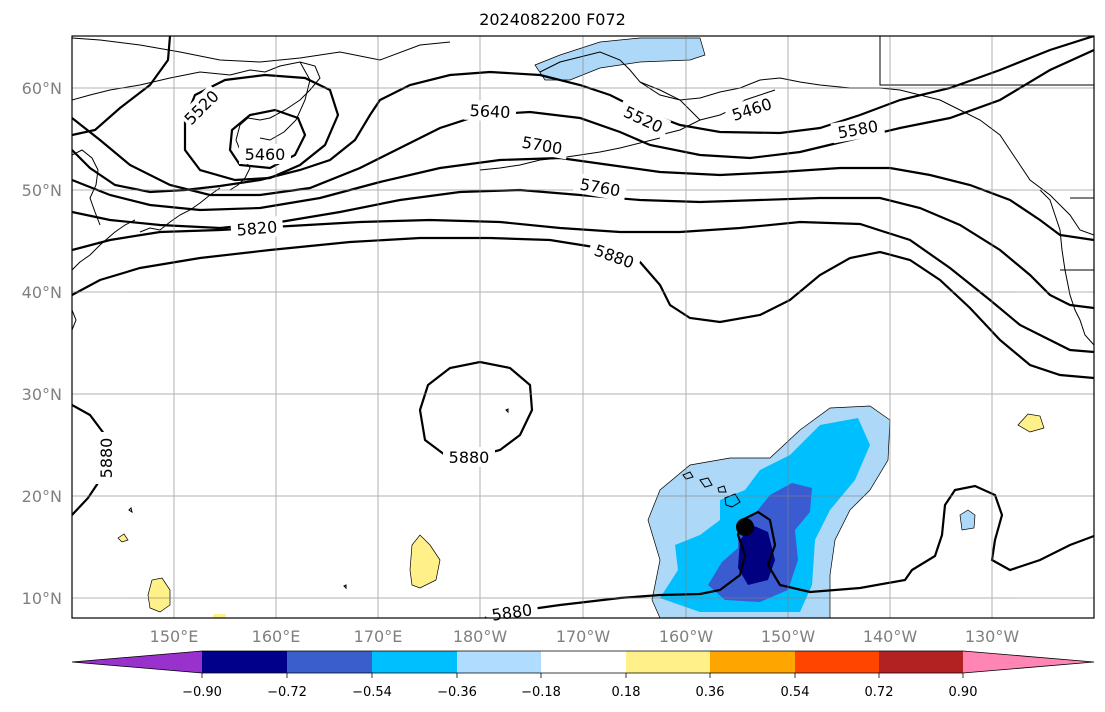 This screenshot has height=712, width=1105. I want to click on contour-label: 5460, so click(265, 154).